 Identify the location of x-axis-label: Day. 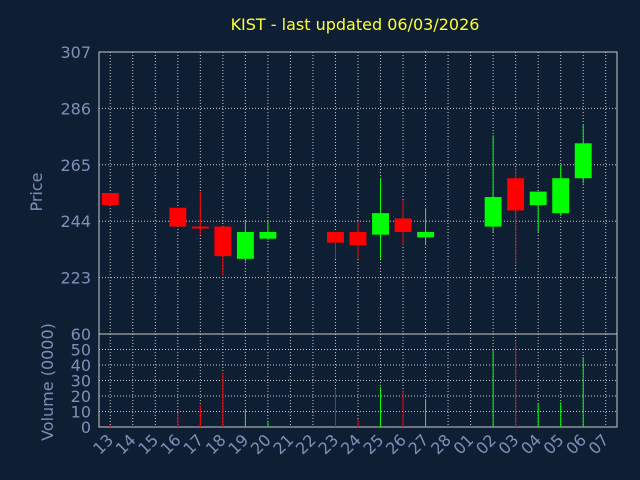
(348, 468).